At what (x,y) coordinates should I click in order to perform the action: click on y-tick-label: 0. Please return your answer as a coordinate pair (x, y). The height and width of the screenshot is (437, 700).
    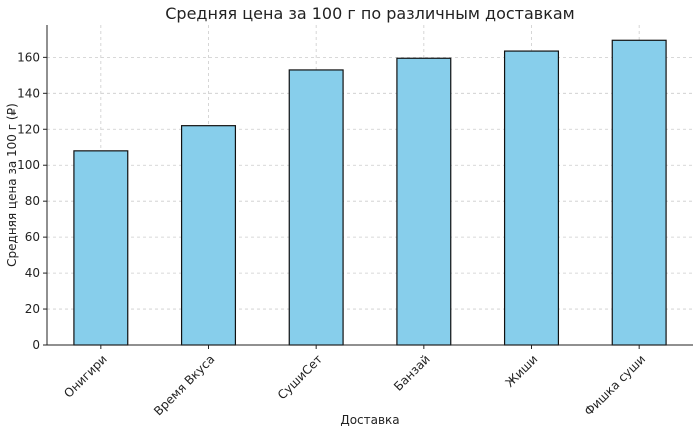
    Looking at the image, I should click on (36, 345).